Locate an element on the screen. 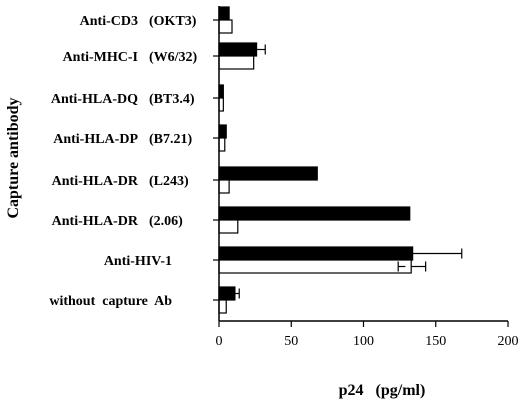 The height and width of the screenshot is (404, 520). bar-series1-cat2 is located at coordinates (238, 49).